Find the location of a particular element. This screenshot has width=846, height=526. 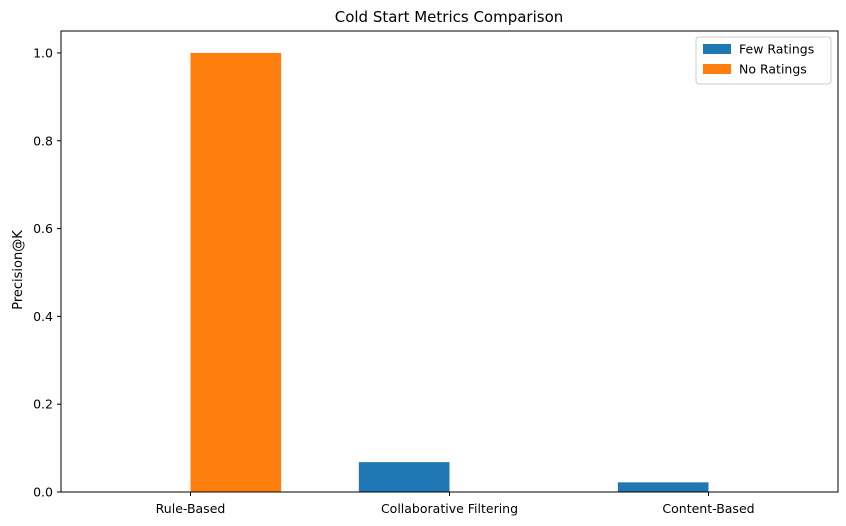

y-tick-label: 1.0 is located at coordinates (43, 52).